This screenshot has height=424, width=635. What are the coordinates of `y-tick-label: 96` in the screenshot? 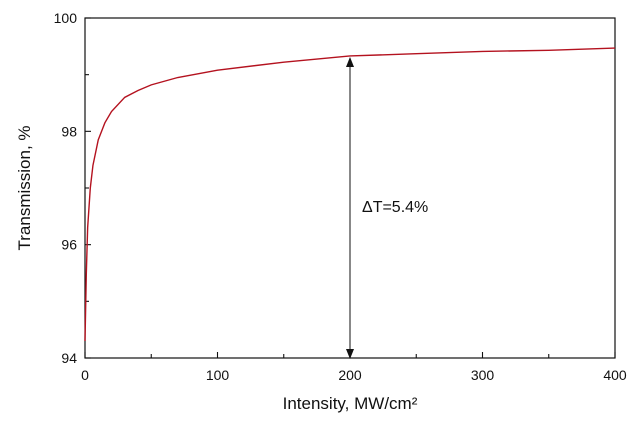 It's located at (69, 245).